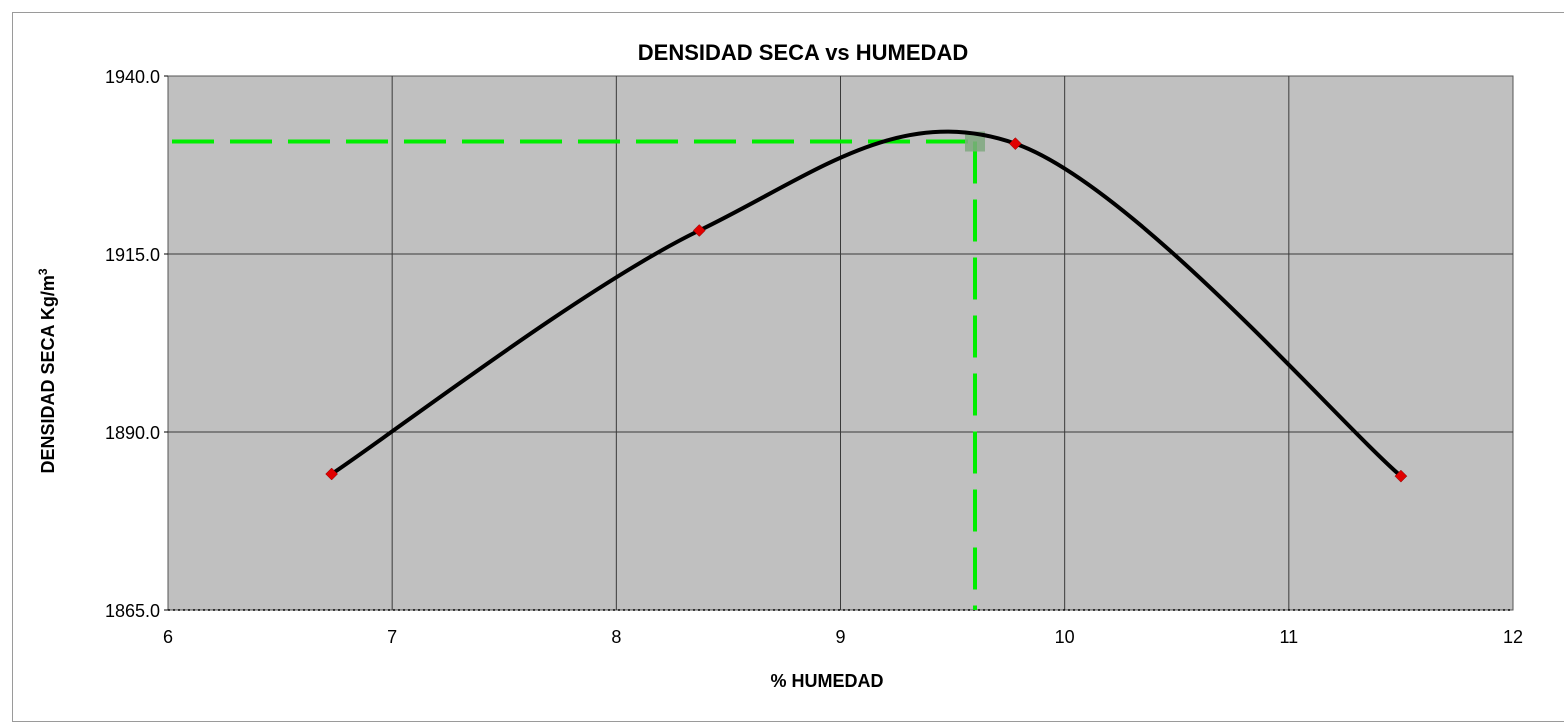  Describe the element at coordinates (132, 611) in the screenshot. I see `y-tick-label: 1865.0` at that location.